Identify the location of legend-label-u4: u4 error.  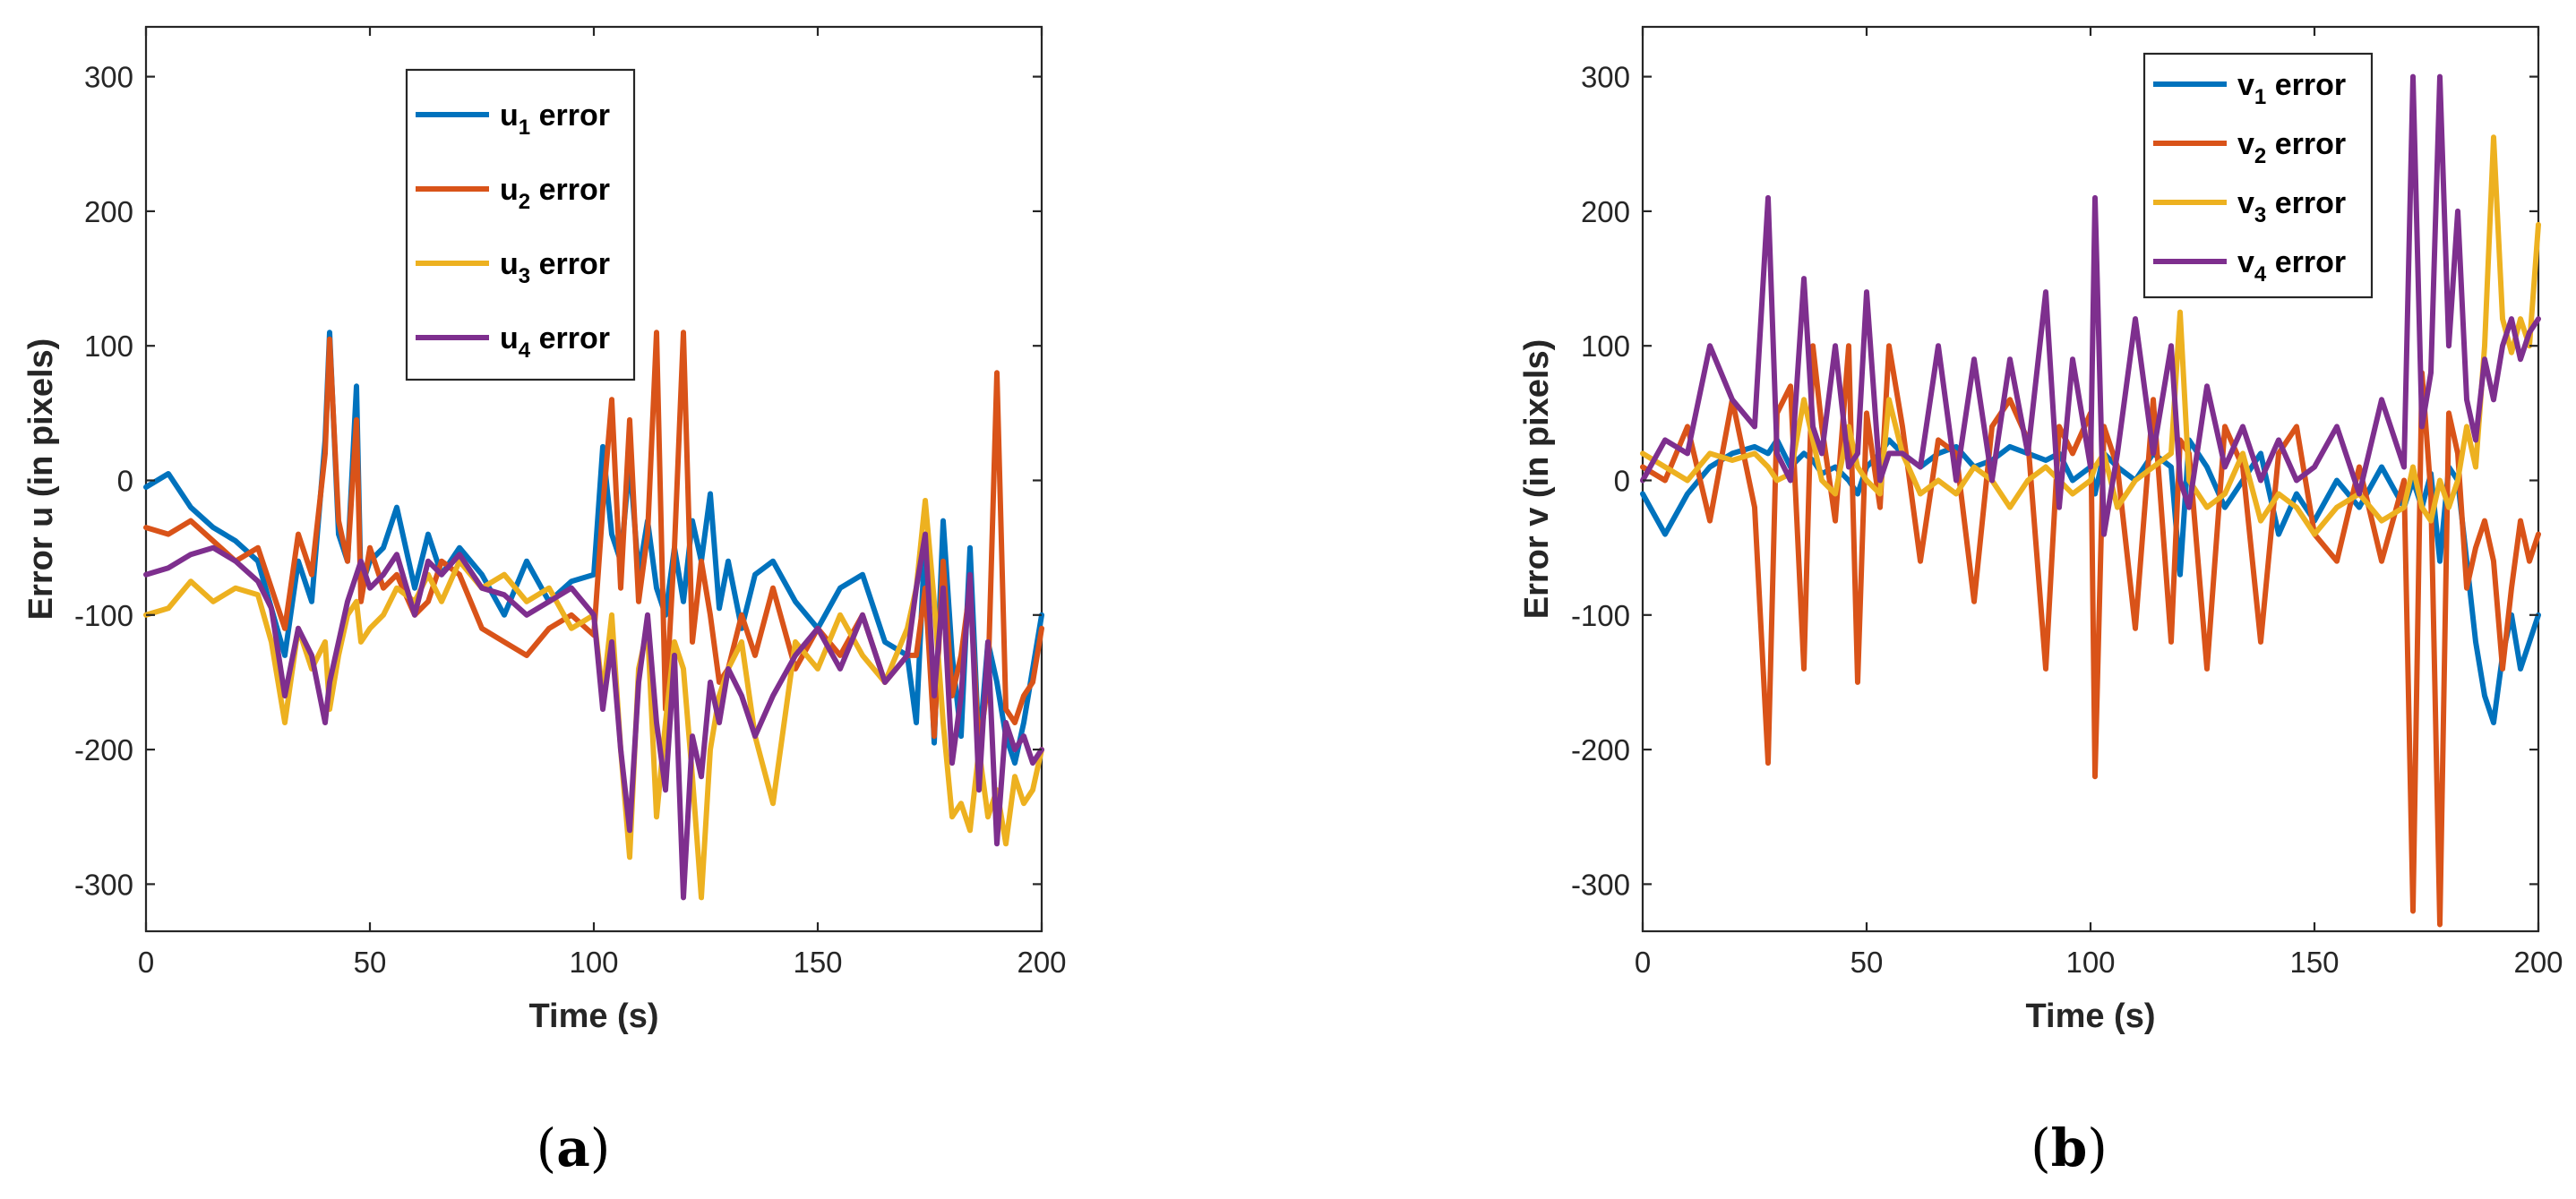
(555, 342).